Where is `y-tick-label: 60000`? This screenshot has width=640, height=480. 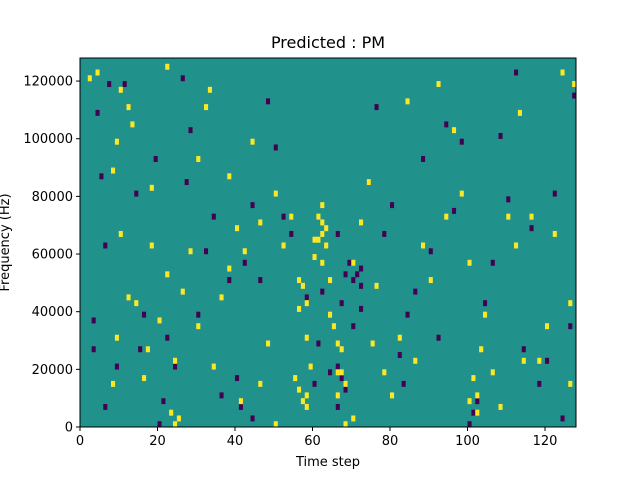
y-tick-label: 60000 is located at coordinates (52, 255).